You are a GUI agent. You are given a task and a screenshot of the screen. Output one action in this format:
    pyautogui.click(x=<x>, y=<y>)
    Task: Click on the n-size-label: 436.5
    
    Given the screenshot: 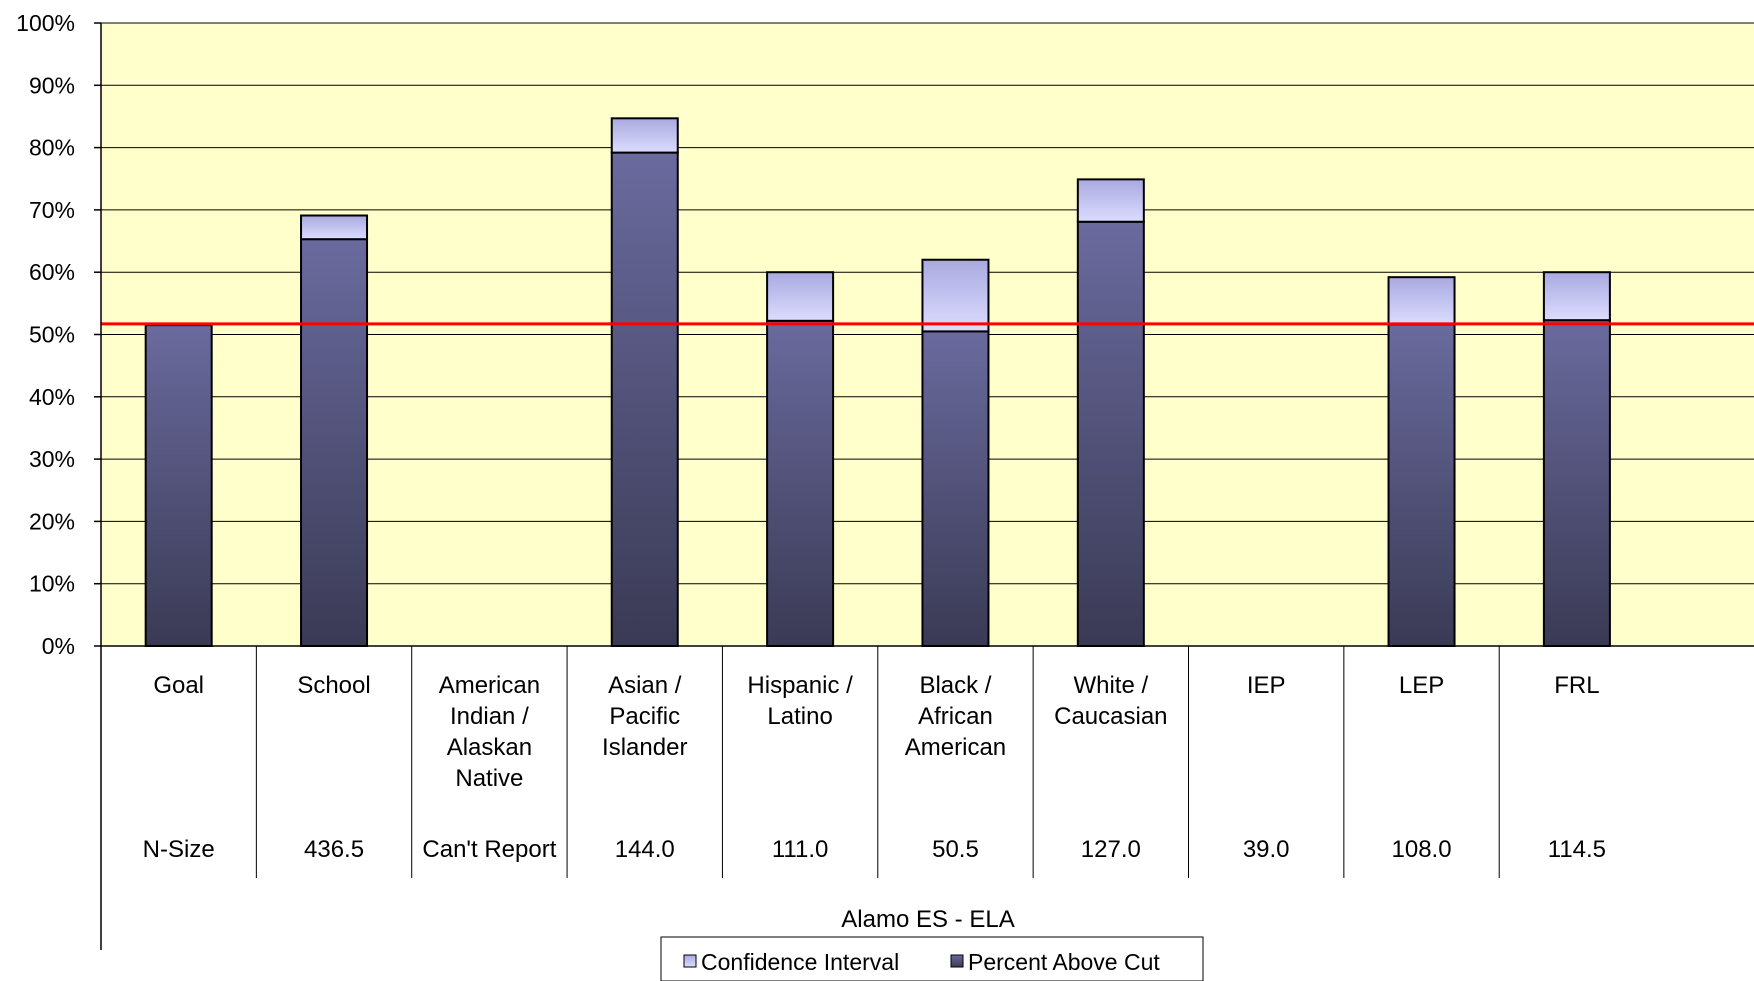 What is the action you would take?
    pyautogui.click(x=334, y=849)
    